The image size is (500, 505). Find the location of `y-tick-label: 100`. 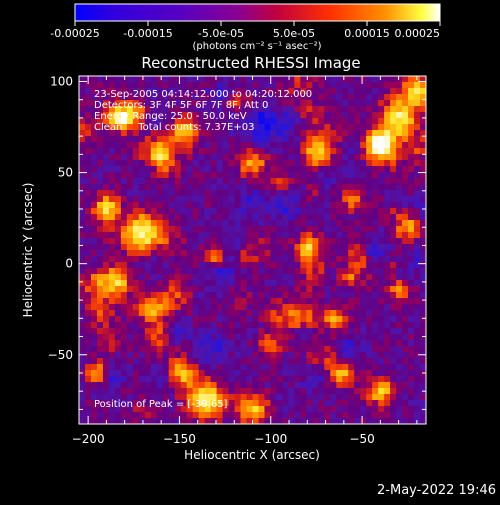

y-tick-label: 100 is located at coordinates (61, 81).